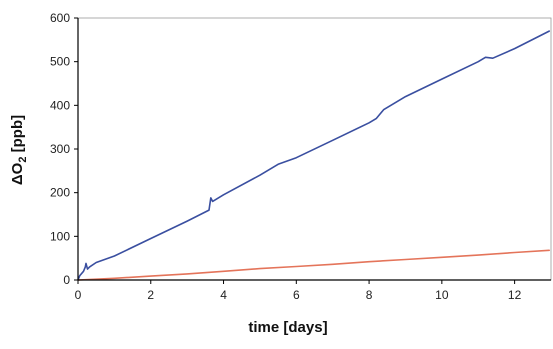  I want to click on x-axis-title: time [days], so click(287, 327).